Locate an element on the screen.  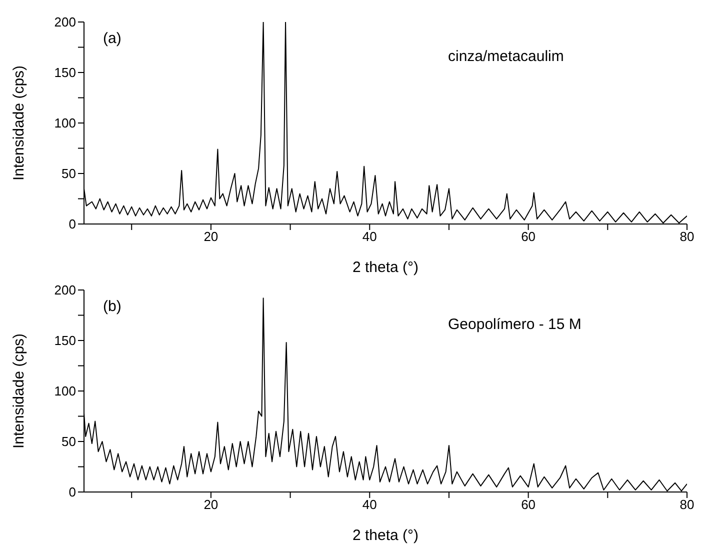
annotation: Geopolímero - 15 M is located at coordinates (515, 324).